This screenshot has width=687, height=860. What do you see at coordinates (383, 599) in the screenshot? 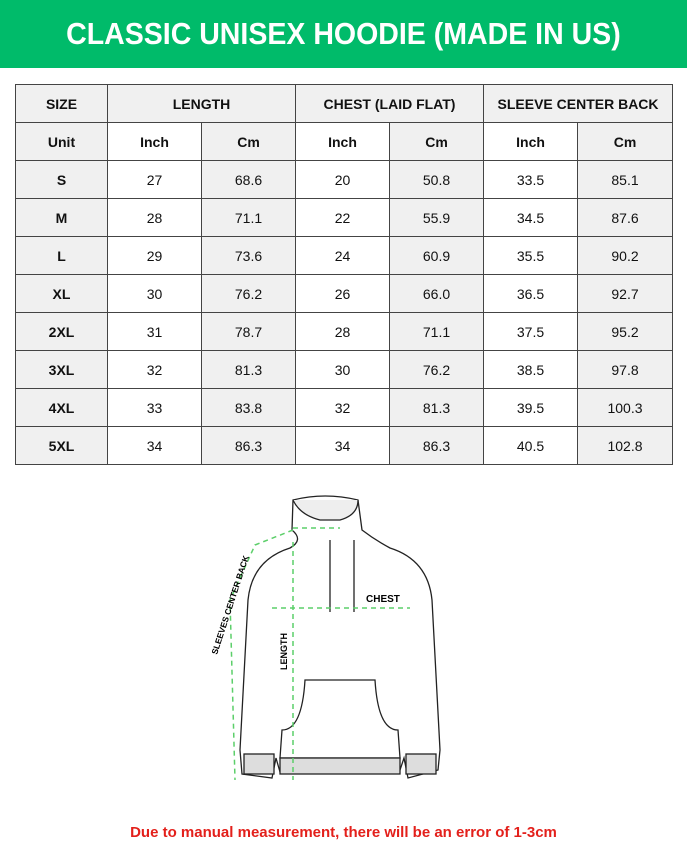
I see `chest-label: CHEST` at bounding box center [383, 599].